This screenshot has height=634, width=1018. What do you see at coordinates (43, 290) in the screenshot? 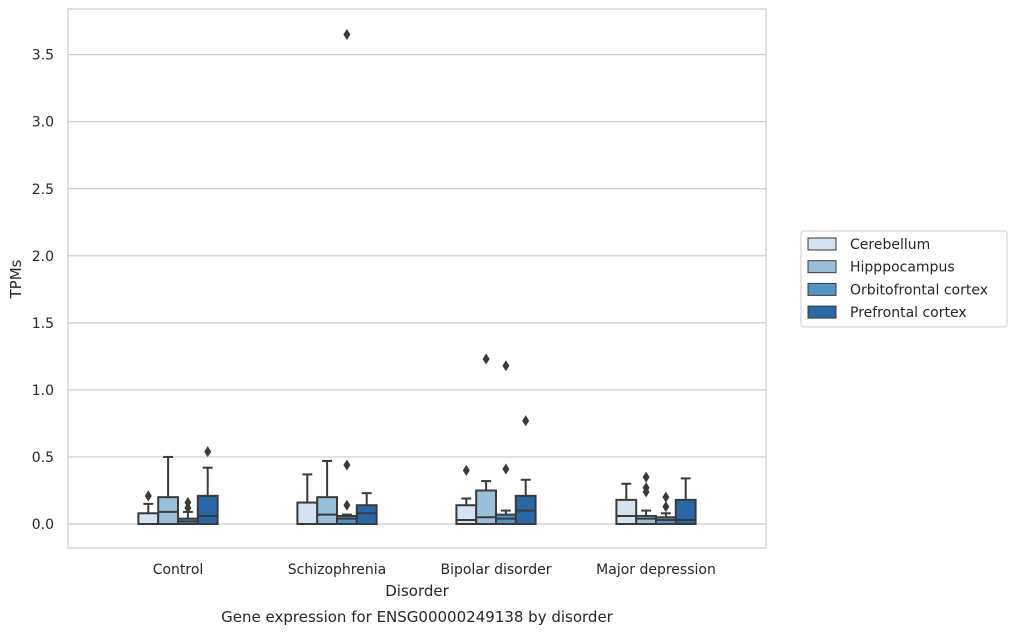
I see `y-tick-labels: 0.0 0.5 1.0 1.5 2.0 2.5 3.0 3.5` at bounding box center [43, 290].